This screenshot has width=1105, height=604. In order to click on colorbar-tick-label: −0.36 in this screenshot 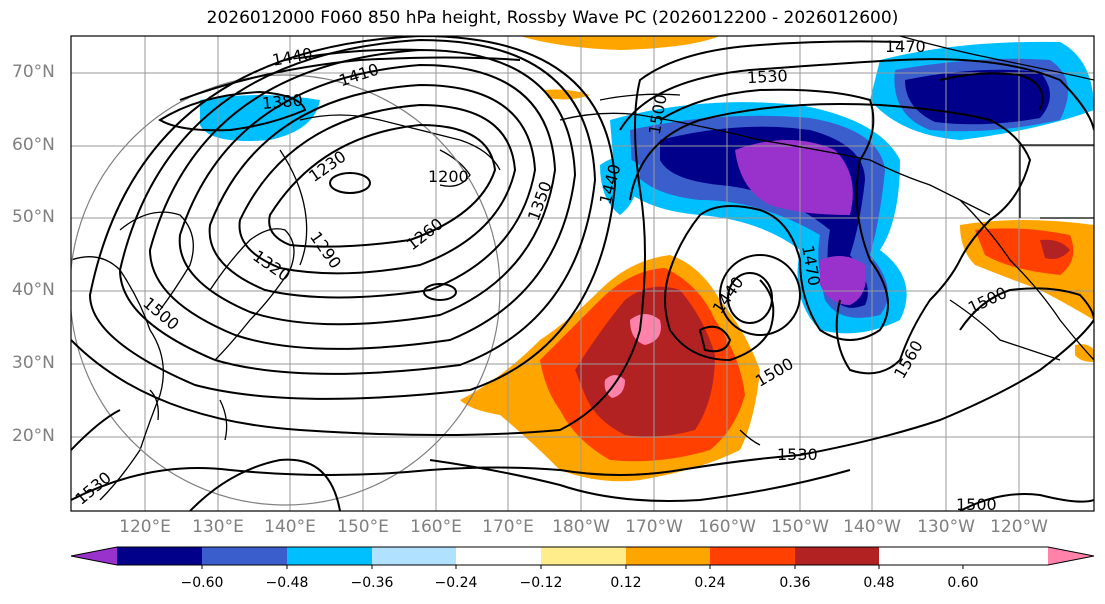, I will do `click(372, 583)`.